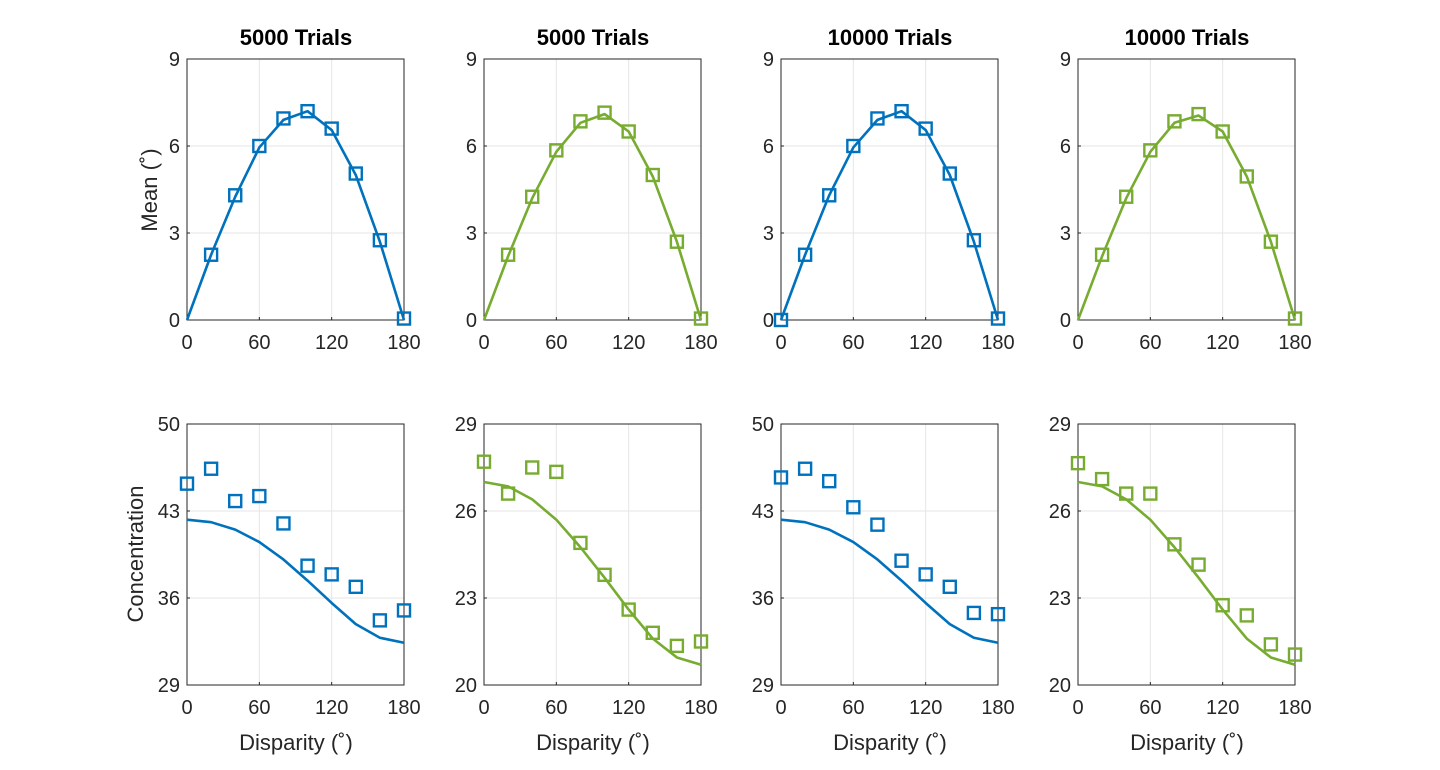 The image size is (1440, 770). What do you see at coordinates (586, 566) in the screenshot?
I see `subplot-6: 0 60 120 180 20 23 26 29` at bounding box center [586, 566].